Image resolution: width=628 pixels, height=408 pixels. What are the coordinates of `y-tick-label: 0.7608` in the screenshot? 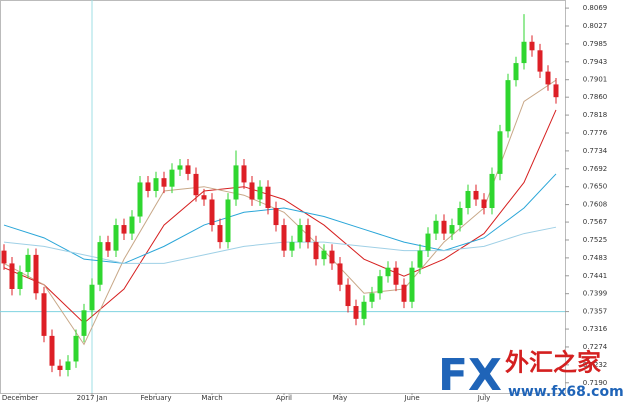 It's located at (595, 205).